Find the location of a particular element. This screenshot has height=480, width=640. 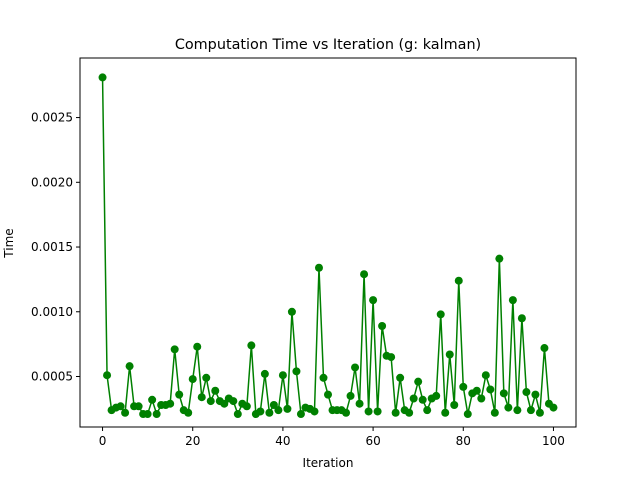

y-tick-label: 0.0015 is located at coordinates (52, 247).